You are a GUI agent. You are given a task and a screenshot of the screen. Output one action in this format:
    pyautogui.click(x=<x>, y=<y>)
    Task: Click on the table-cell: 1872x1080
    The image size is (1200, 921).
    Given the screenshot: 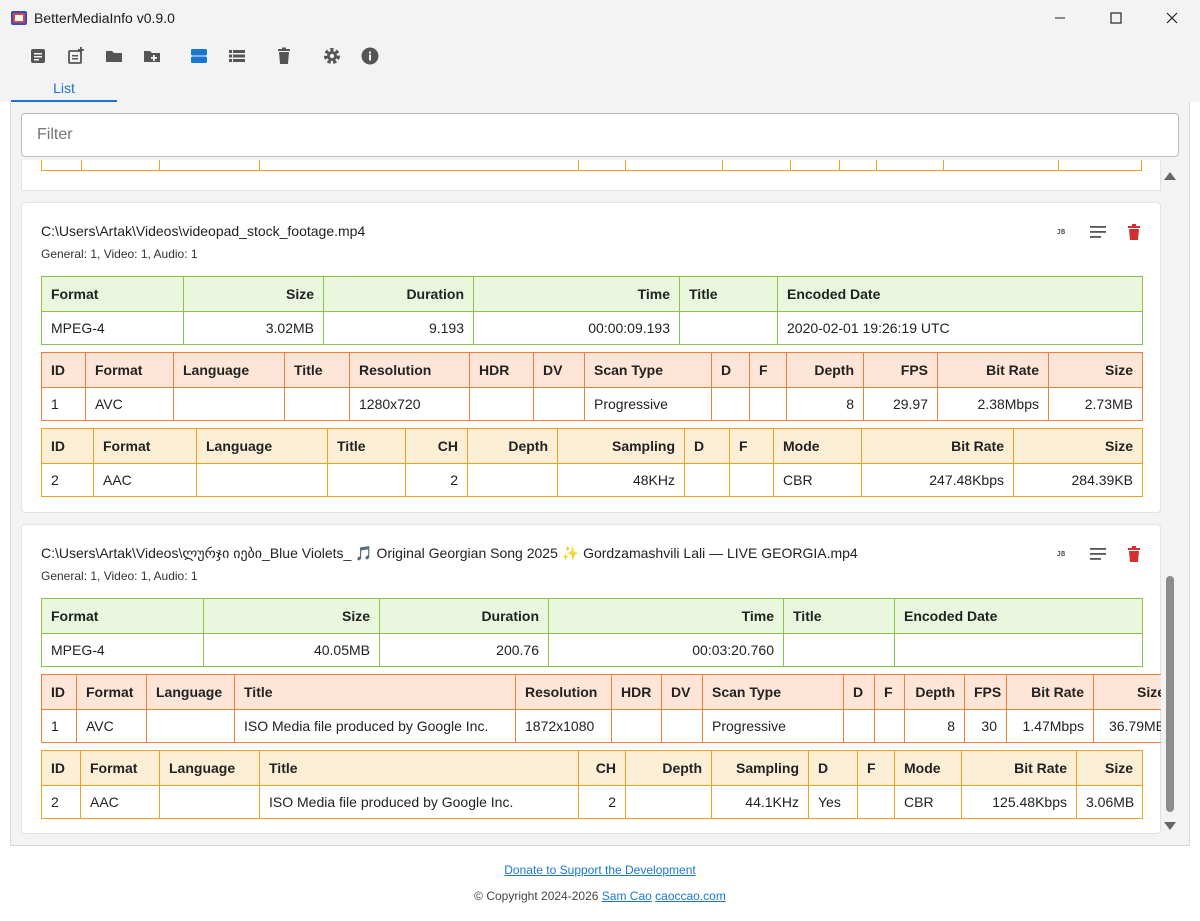 What is the action you would take?
    pyautogui.click(x=563, y=726)
    